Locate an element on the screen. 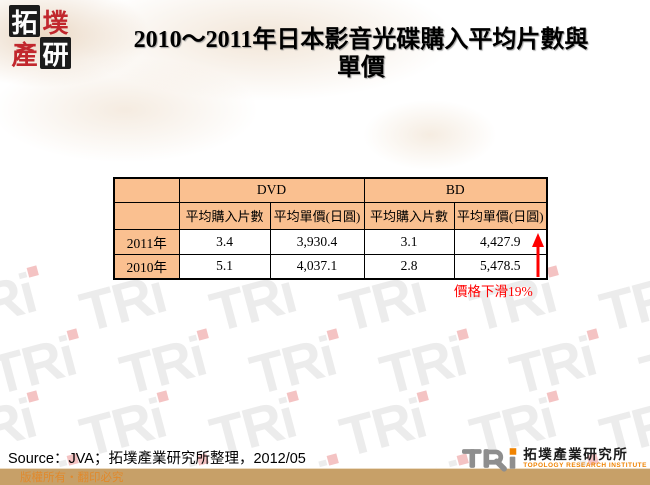 This screenshot has height=485, width=650. tri-logo-names: 拓墣產業研究所 TOPOLOGY RESEARCH INSTITUTE is located at coordinates (585, 458).